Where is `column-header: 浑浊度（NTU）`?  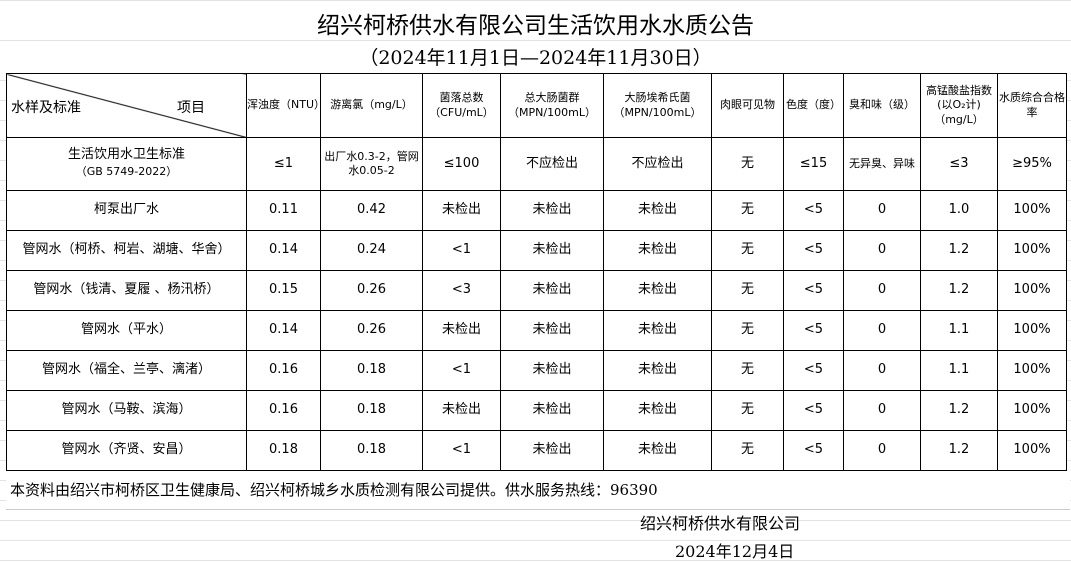 column-header: 浑浊度（NTU） is located at coordinates (285, 105).